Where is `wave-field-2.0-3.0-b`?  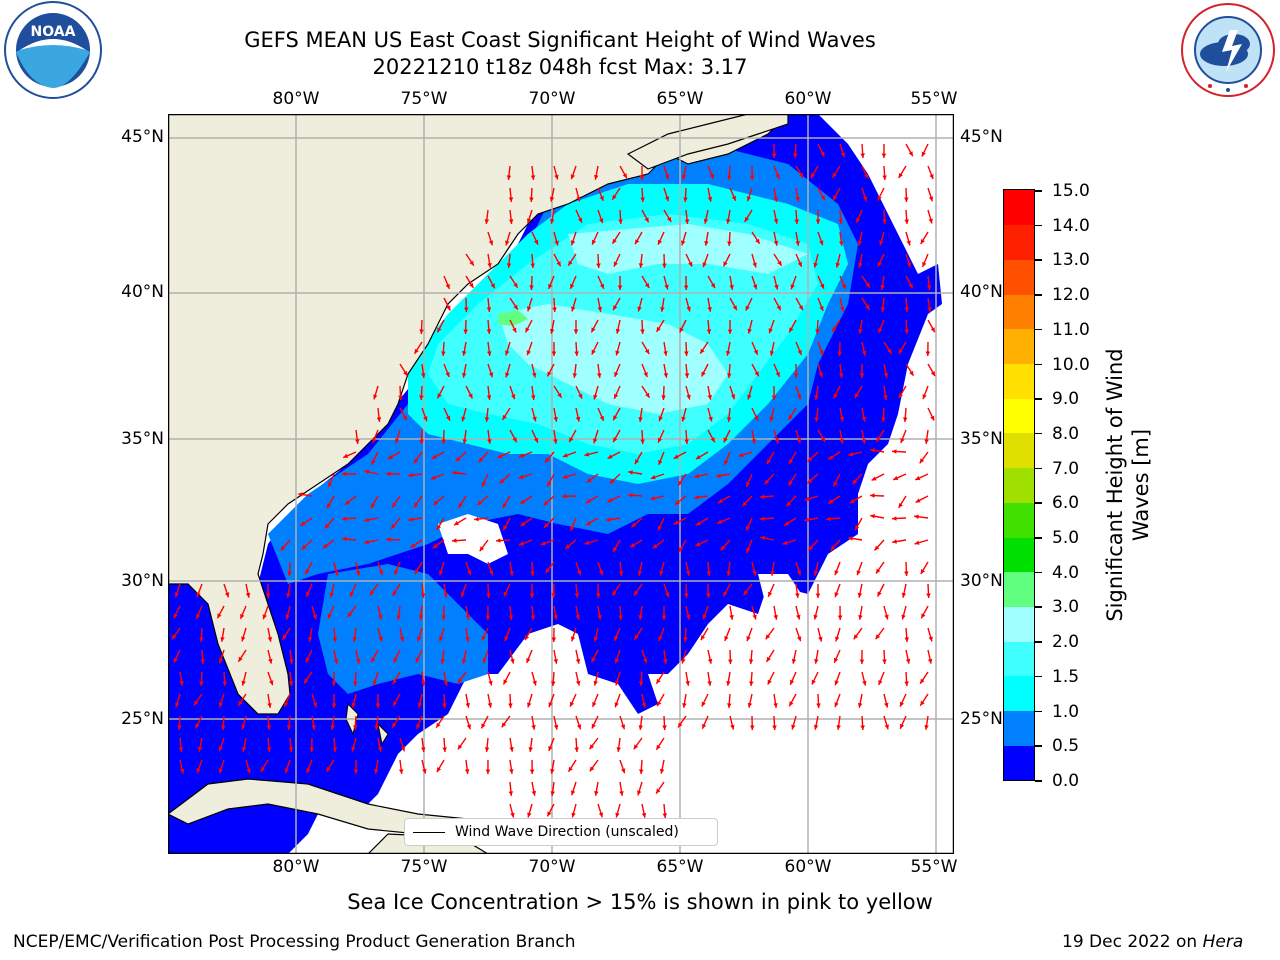
wave-field-2.0-3.0-b is located at coordinates (613, 359).